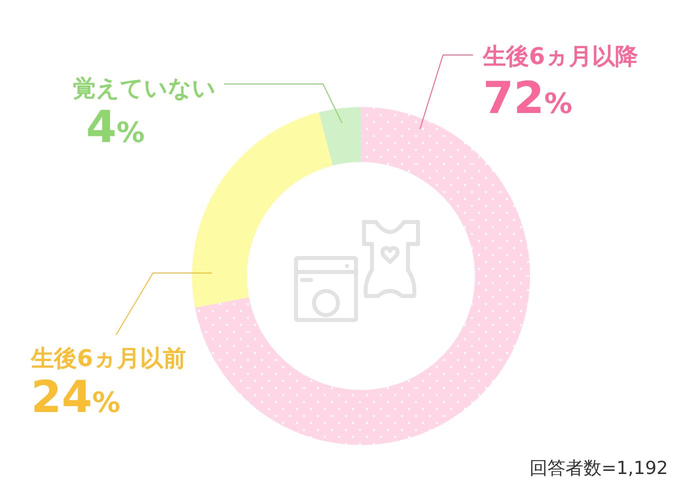  What do you see at coordinates (560, 57) in the screenshot?
I see `category-label: 生後6ヵ月以降` at bounding box center [560, 57].